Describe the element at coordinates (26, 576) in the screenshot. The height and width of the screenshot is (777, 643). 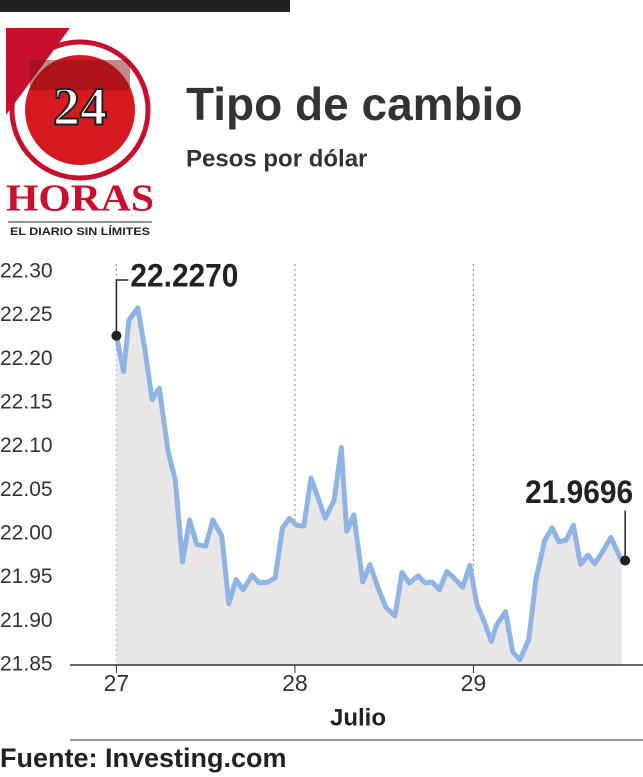
I see `y-tick-label: 21.95` at that location.